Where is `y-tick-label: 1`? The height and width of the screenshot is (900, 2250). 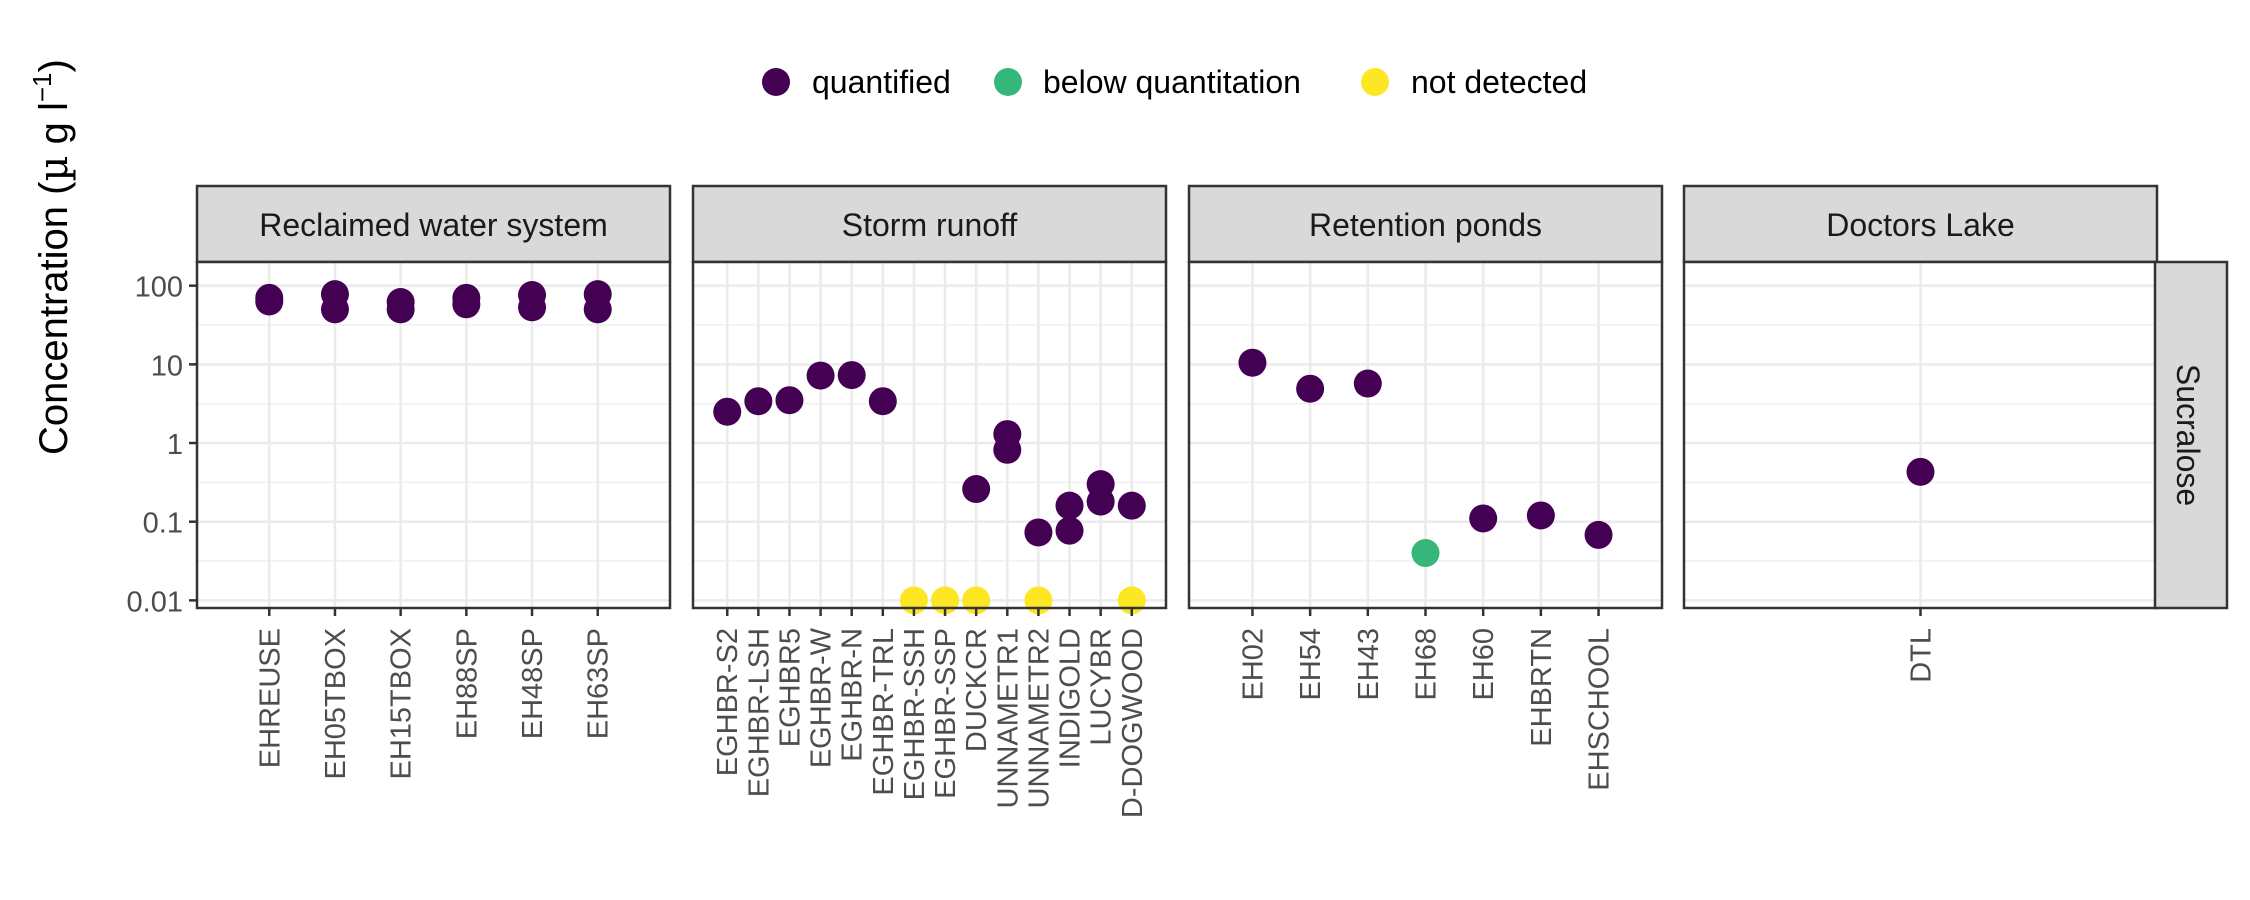
y-tick-label: 1 is located at coordinates (175, 445).